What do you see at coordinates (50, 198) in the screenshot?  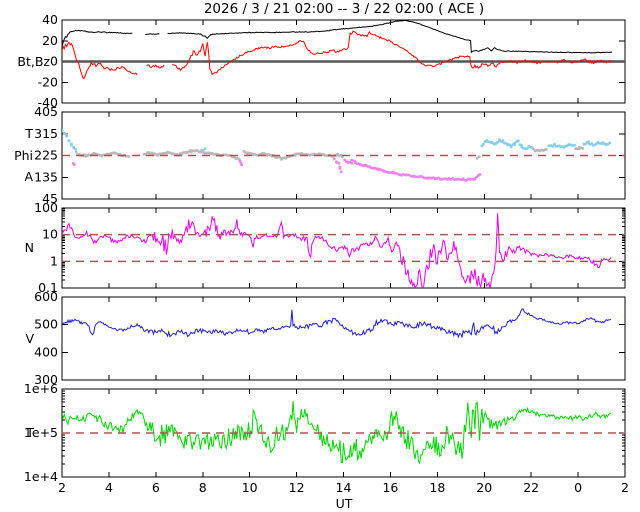 I see `y-tick-label: 45` at bounding box center [50, 198].